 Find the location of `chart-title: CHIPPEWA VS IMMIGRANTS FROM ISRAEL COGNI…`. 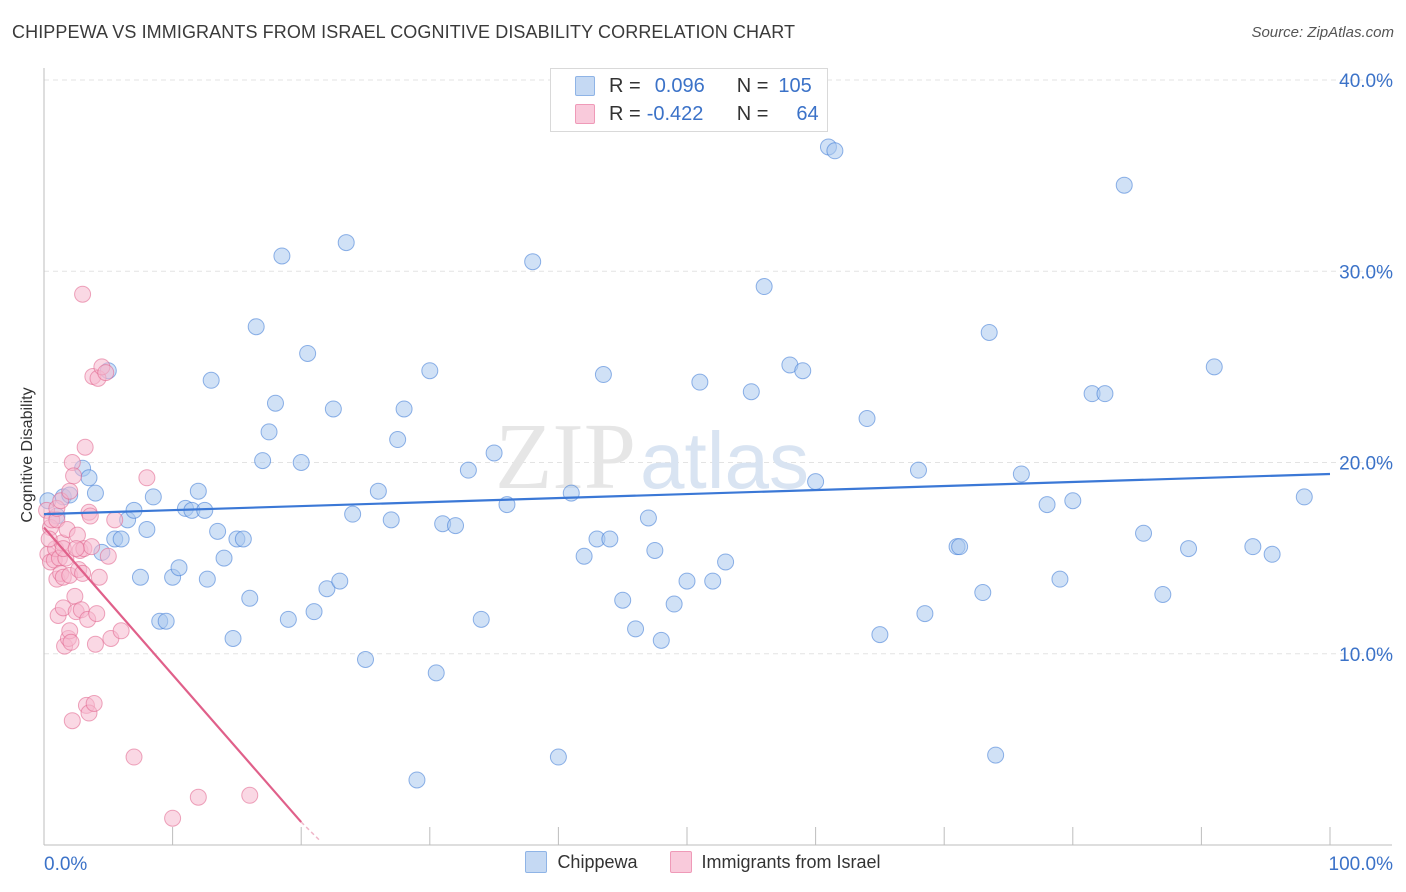

chart-title: CHIPPEWA VS IMMIGRANTS FROM ISRAEL COGNI… is located at coordinates (404, 32).